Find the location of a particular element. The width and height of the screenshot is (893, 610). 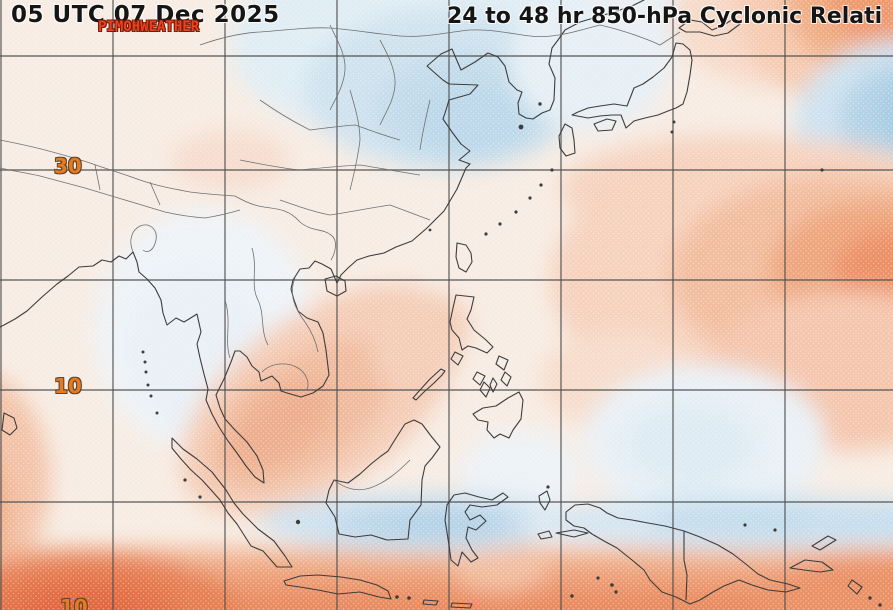

japan-coastline is located at coordinates (649, 87).